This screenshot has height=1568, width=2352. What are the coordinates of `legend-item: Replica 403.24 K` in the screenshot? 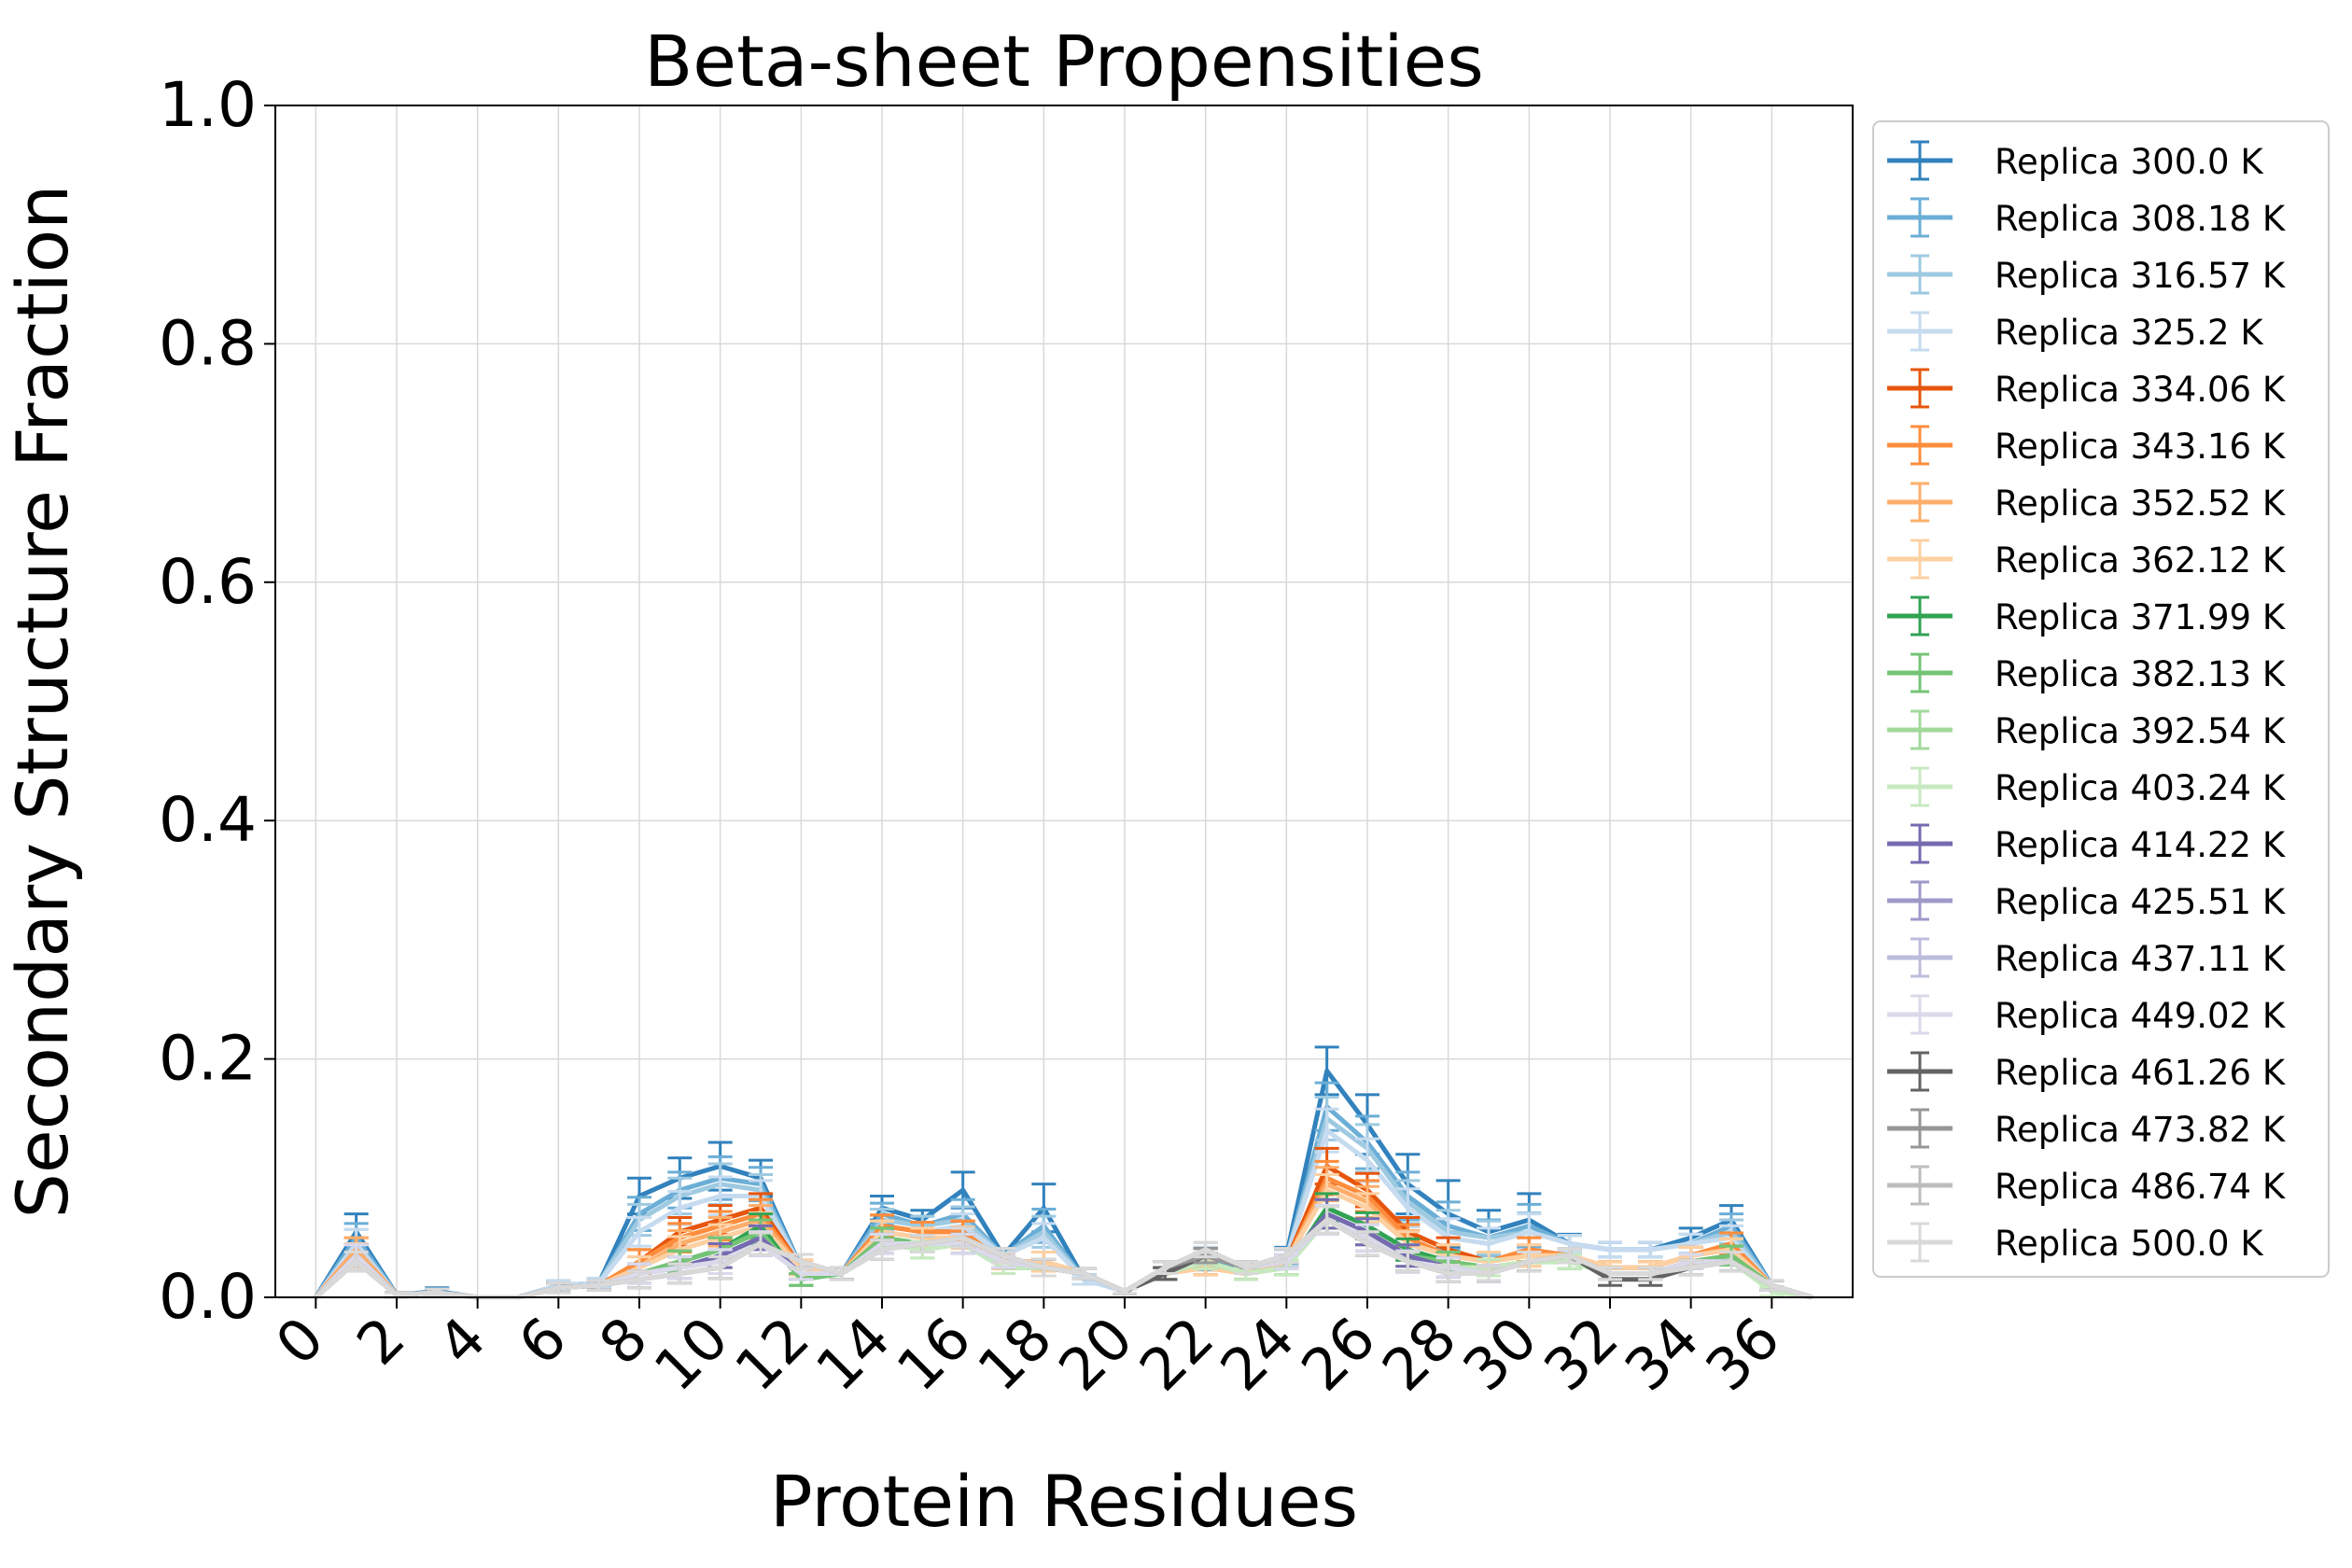 It's located at (2087, 787).